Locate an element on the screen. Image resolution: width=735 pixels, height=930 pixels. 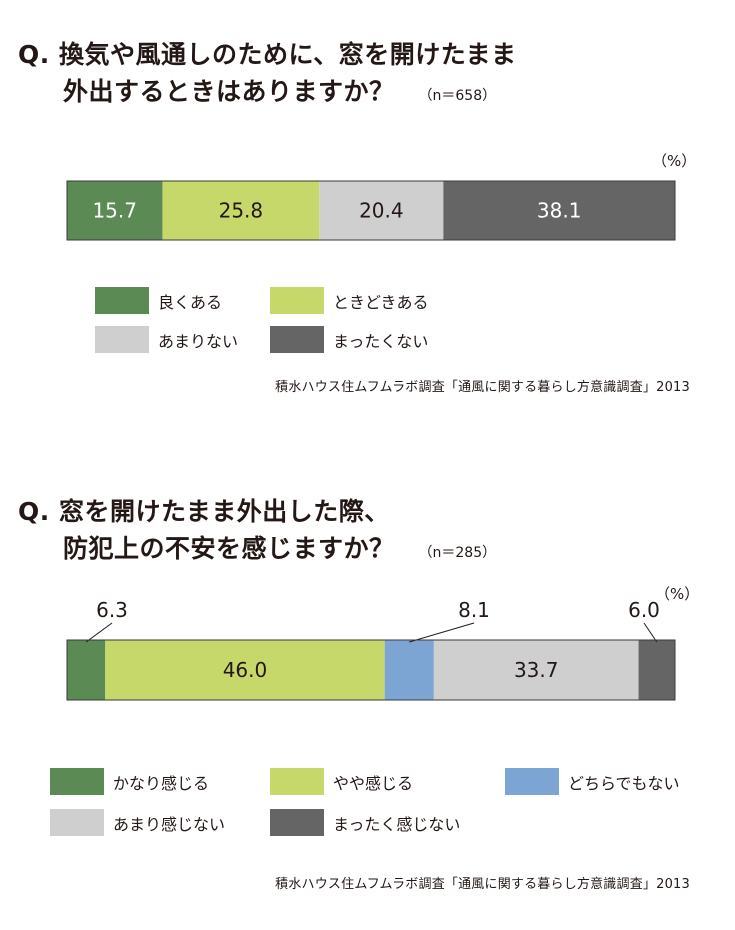
legend-item-2-0: かなり感じる is located at coordinates (129, 781).